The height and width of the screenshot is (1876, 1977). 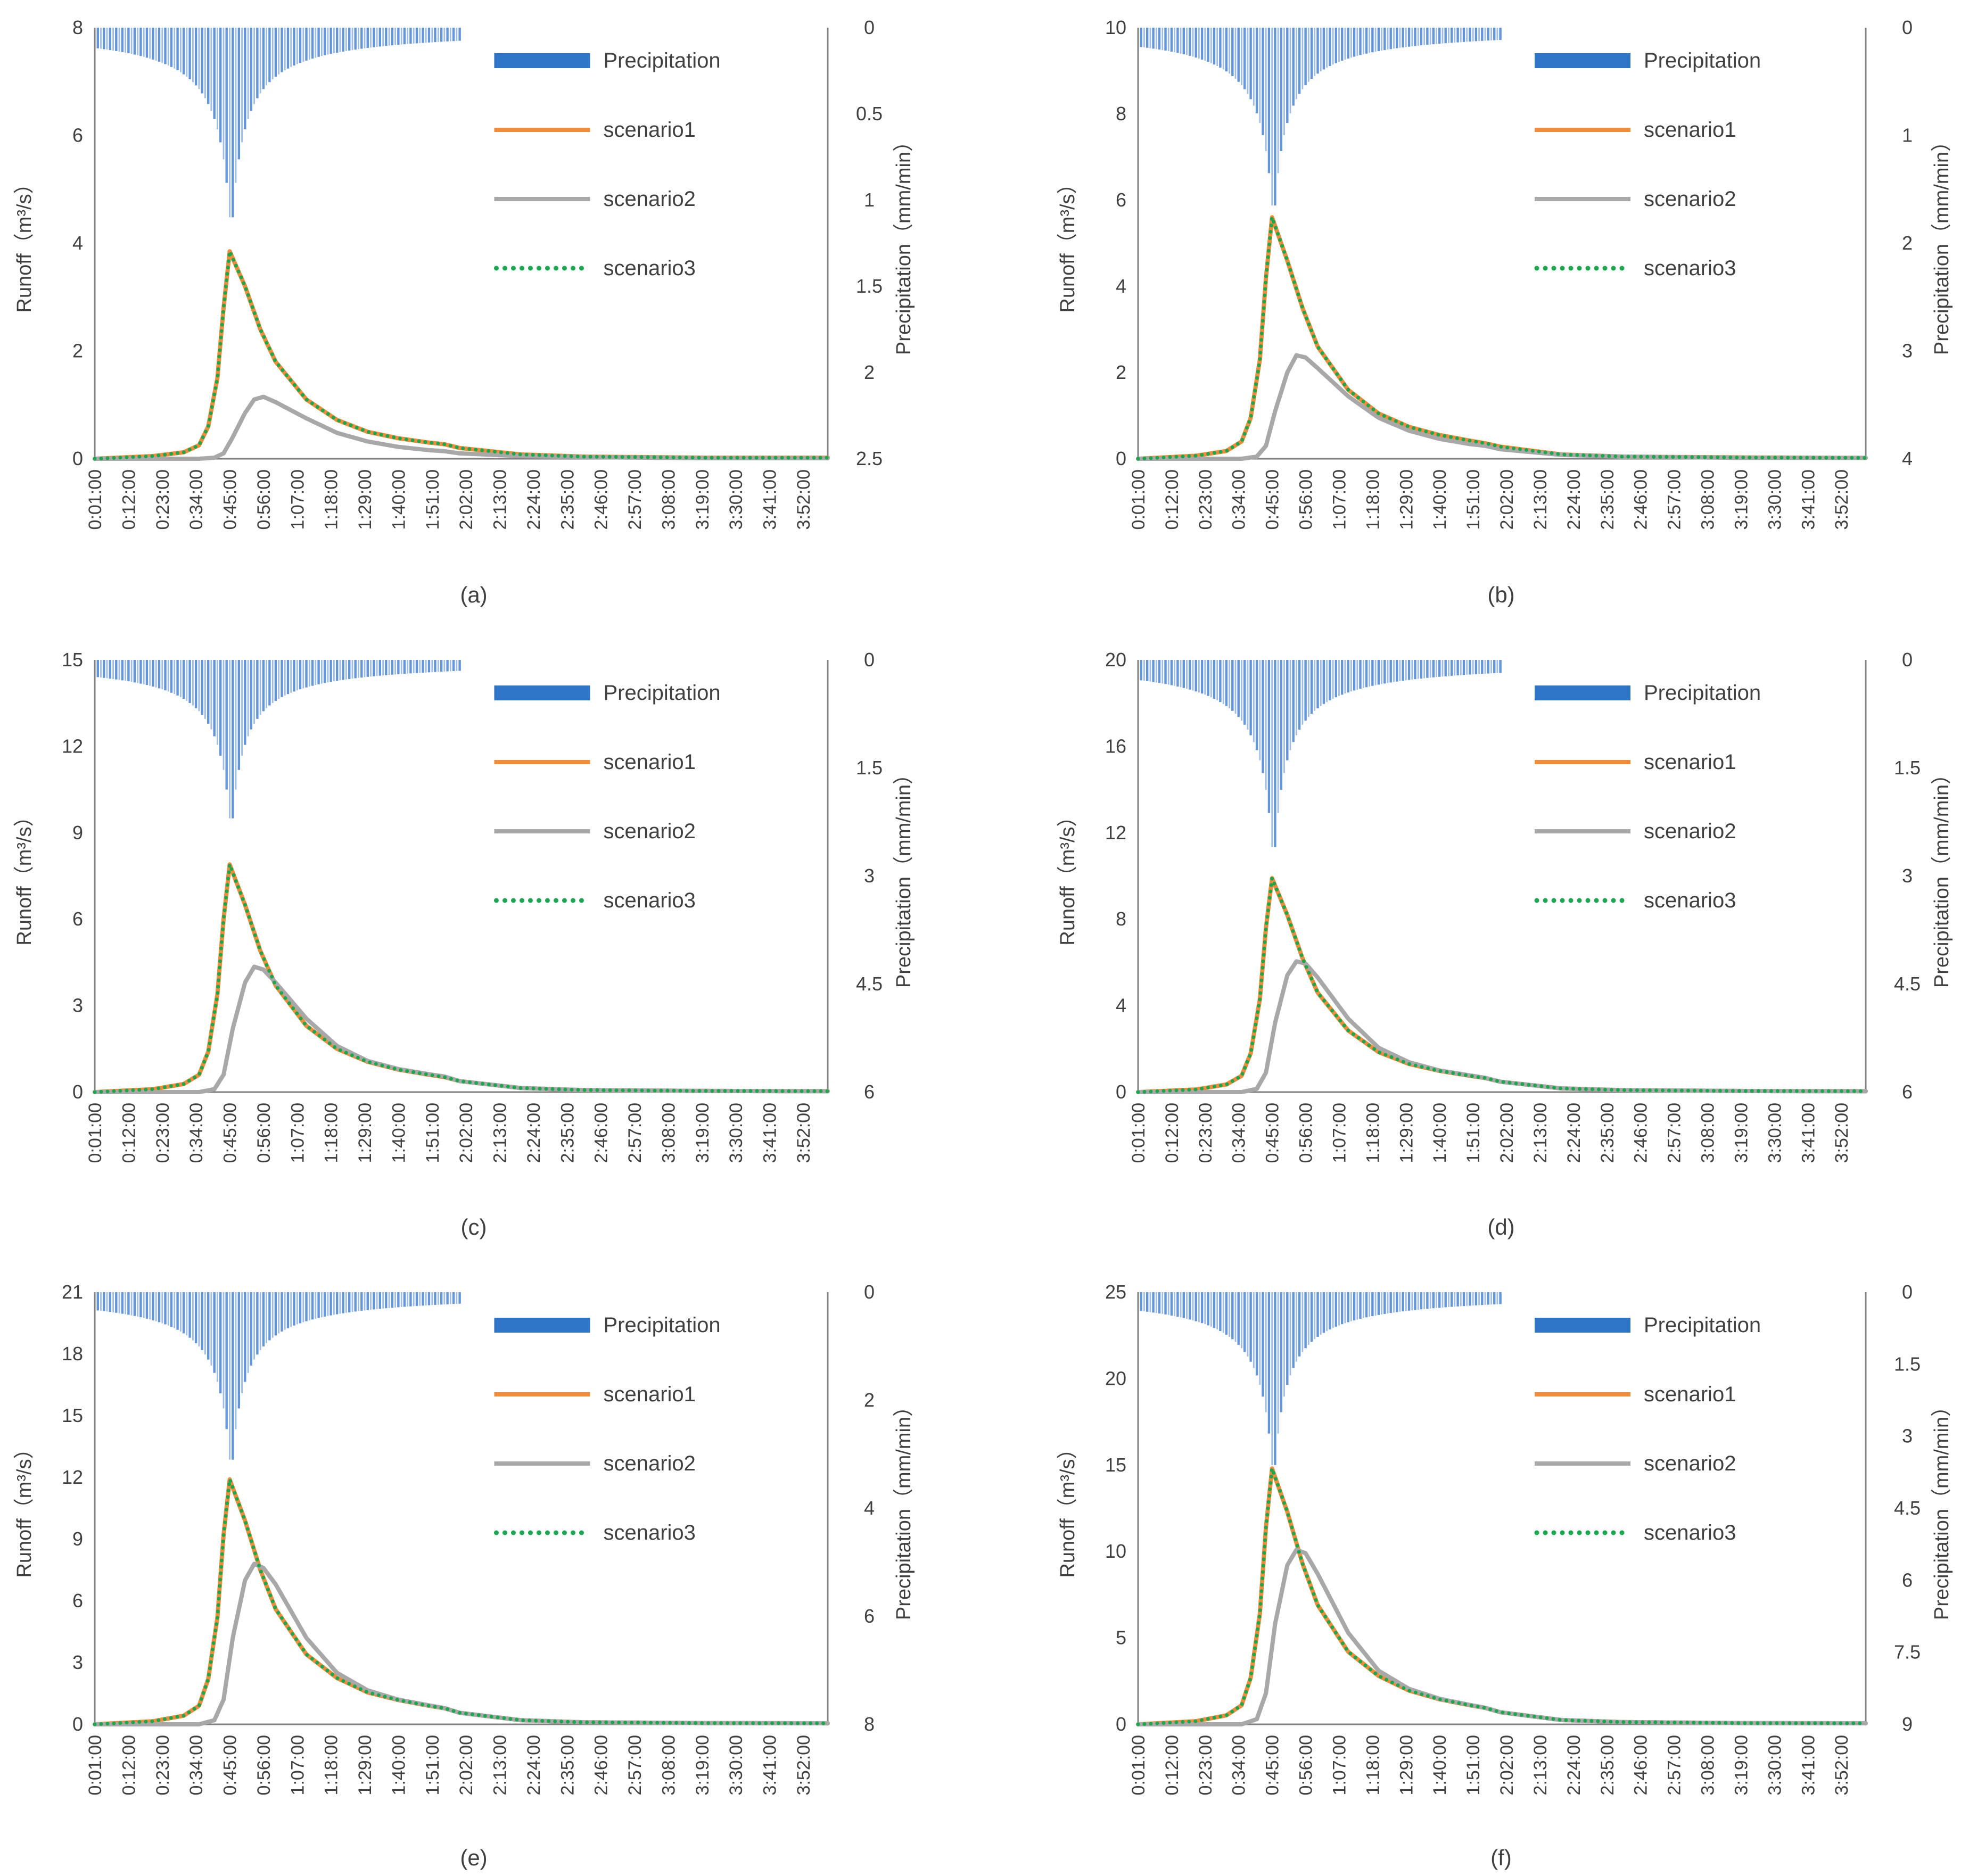 I want to click on legend-swatch-precipitation, so click(x=1583, y=1325).